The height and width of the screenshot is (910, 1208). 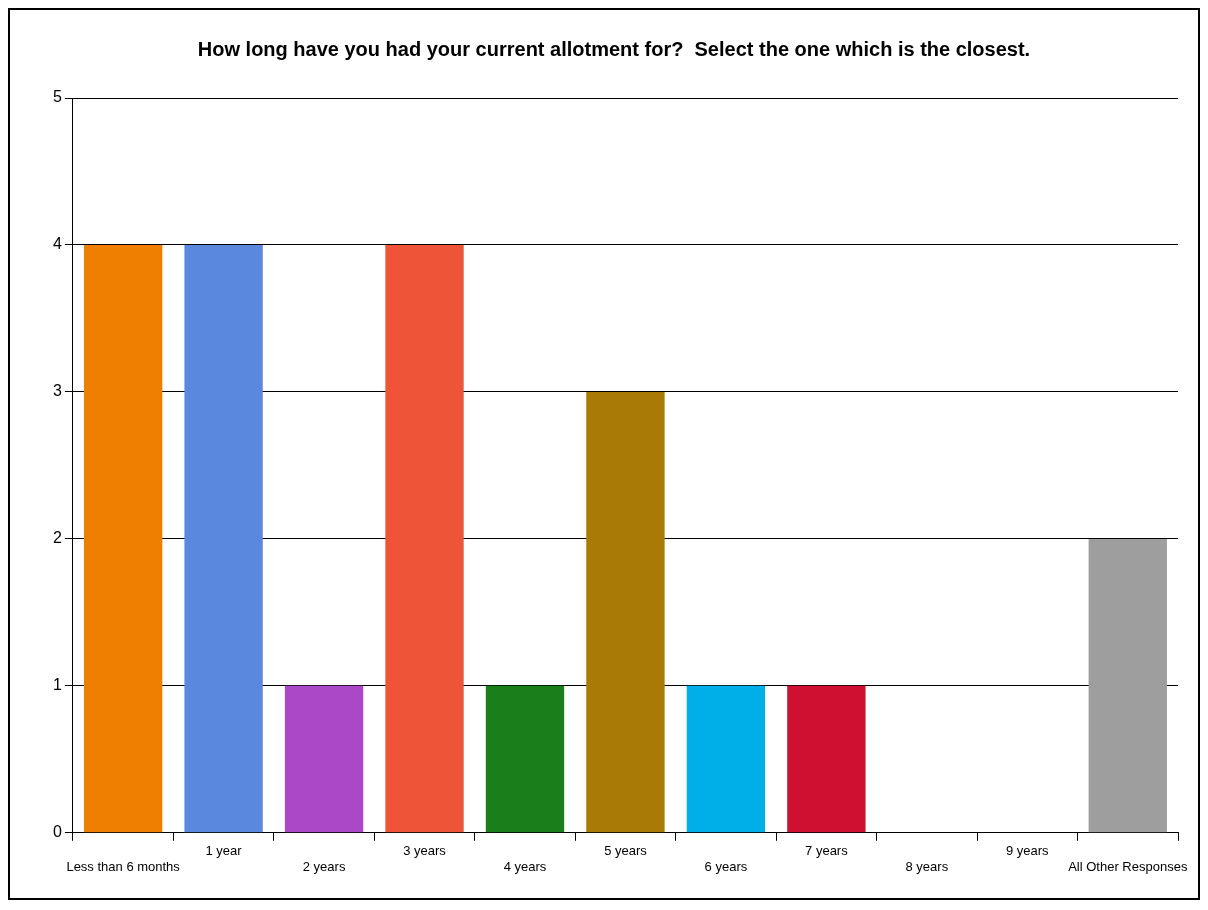 What do you see at coordinates (57, 244) in the screenshot?
I see `y-tick-label: 4` at bounding box center [57, 244].